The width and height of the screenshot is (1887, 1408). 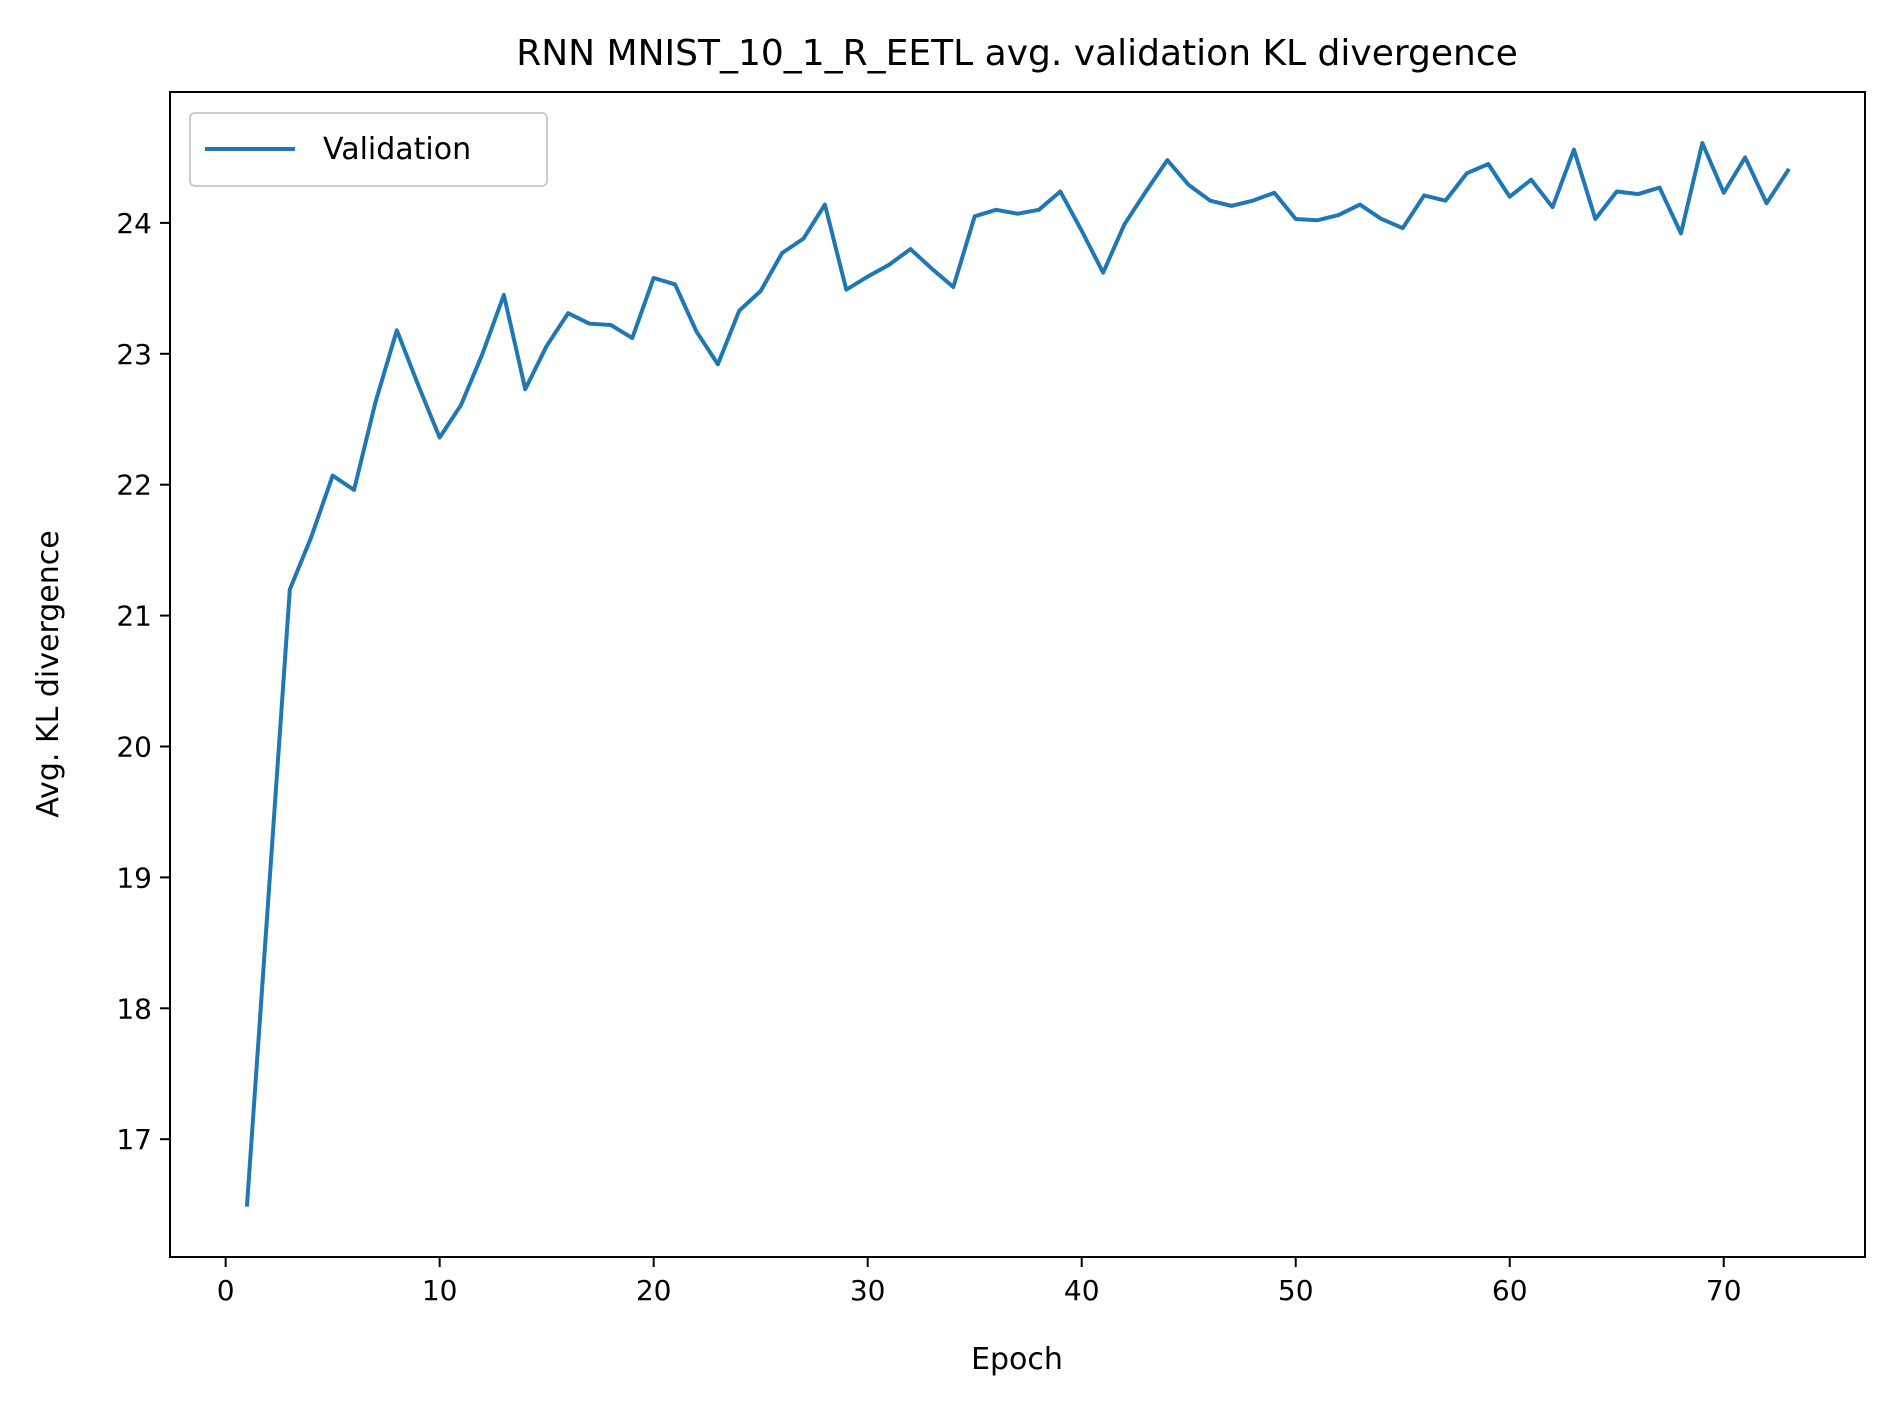 I want to click on y-tick-label: 22, so click(x=134, y=485).